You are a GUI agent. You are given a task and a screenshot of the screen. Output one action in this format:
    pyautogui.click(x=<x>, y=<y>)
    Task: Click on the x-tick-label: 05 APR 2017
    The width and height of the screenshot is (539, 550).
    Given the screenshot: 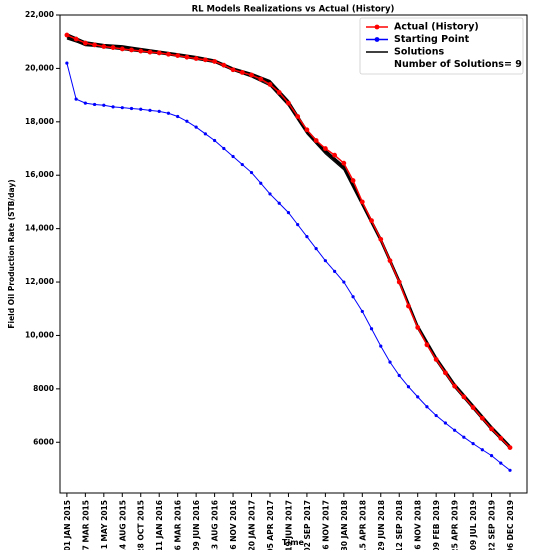 What is the action you would take?
    pyautogui.click(x=270, y=525)
    